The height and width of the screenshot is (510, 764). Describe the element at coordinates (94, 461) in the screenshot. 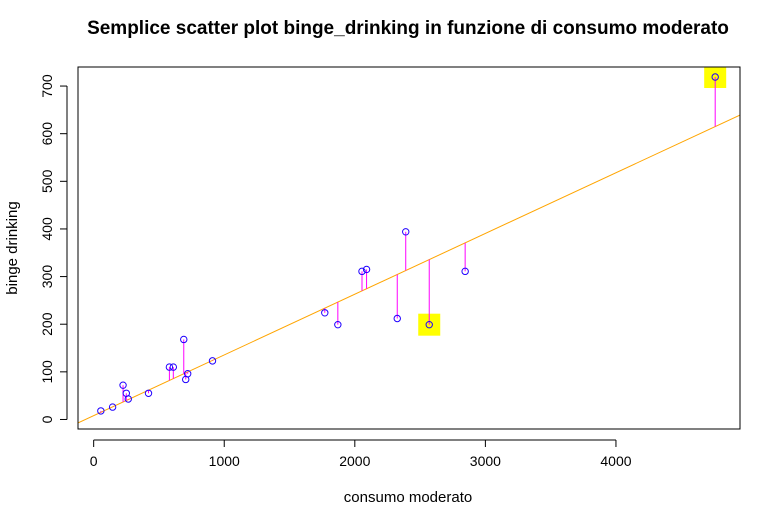

I see `x-tick-label-0: 0` at that location.